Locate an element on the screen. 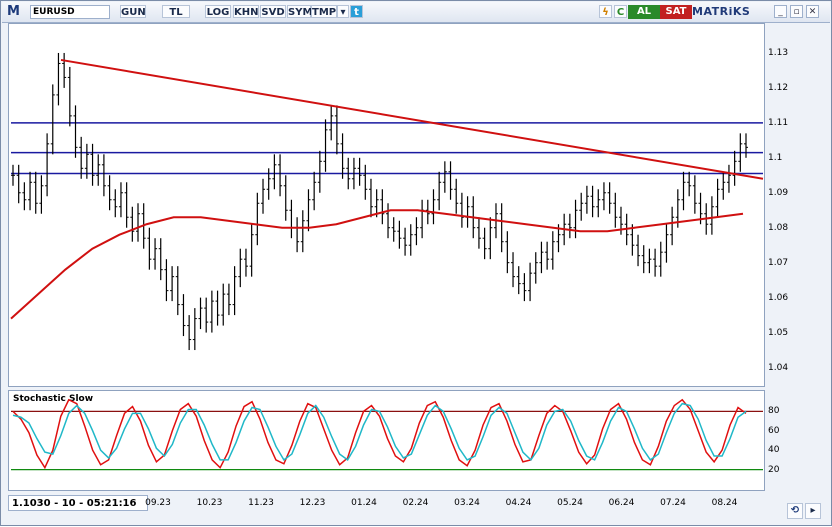 The width and height of the screenshot is (832, 527). x-tick-label: 03.24 is located at coordinates (467, 503).